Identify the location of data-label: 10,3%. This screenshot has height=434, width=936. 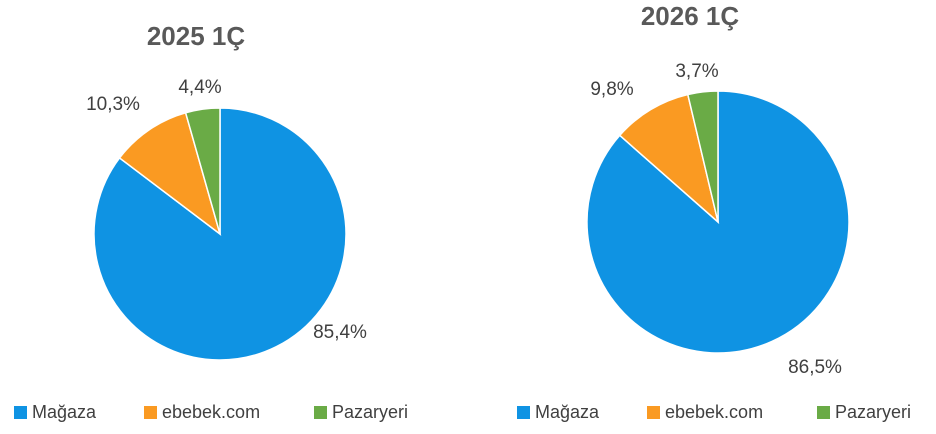
(113, 104).